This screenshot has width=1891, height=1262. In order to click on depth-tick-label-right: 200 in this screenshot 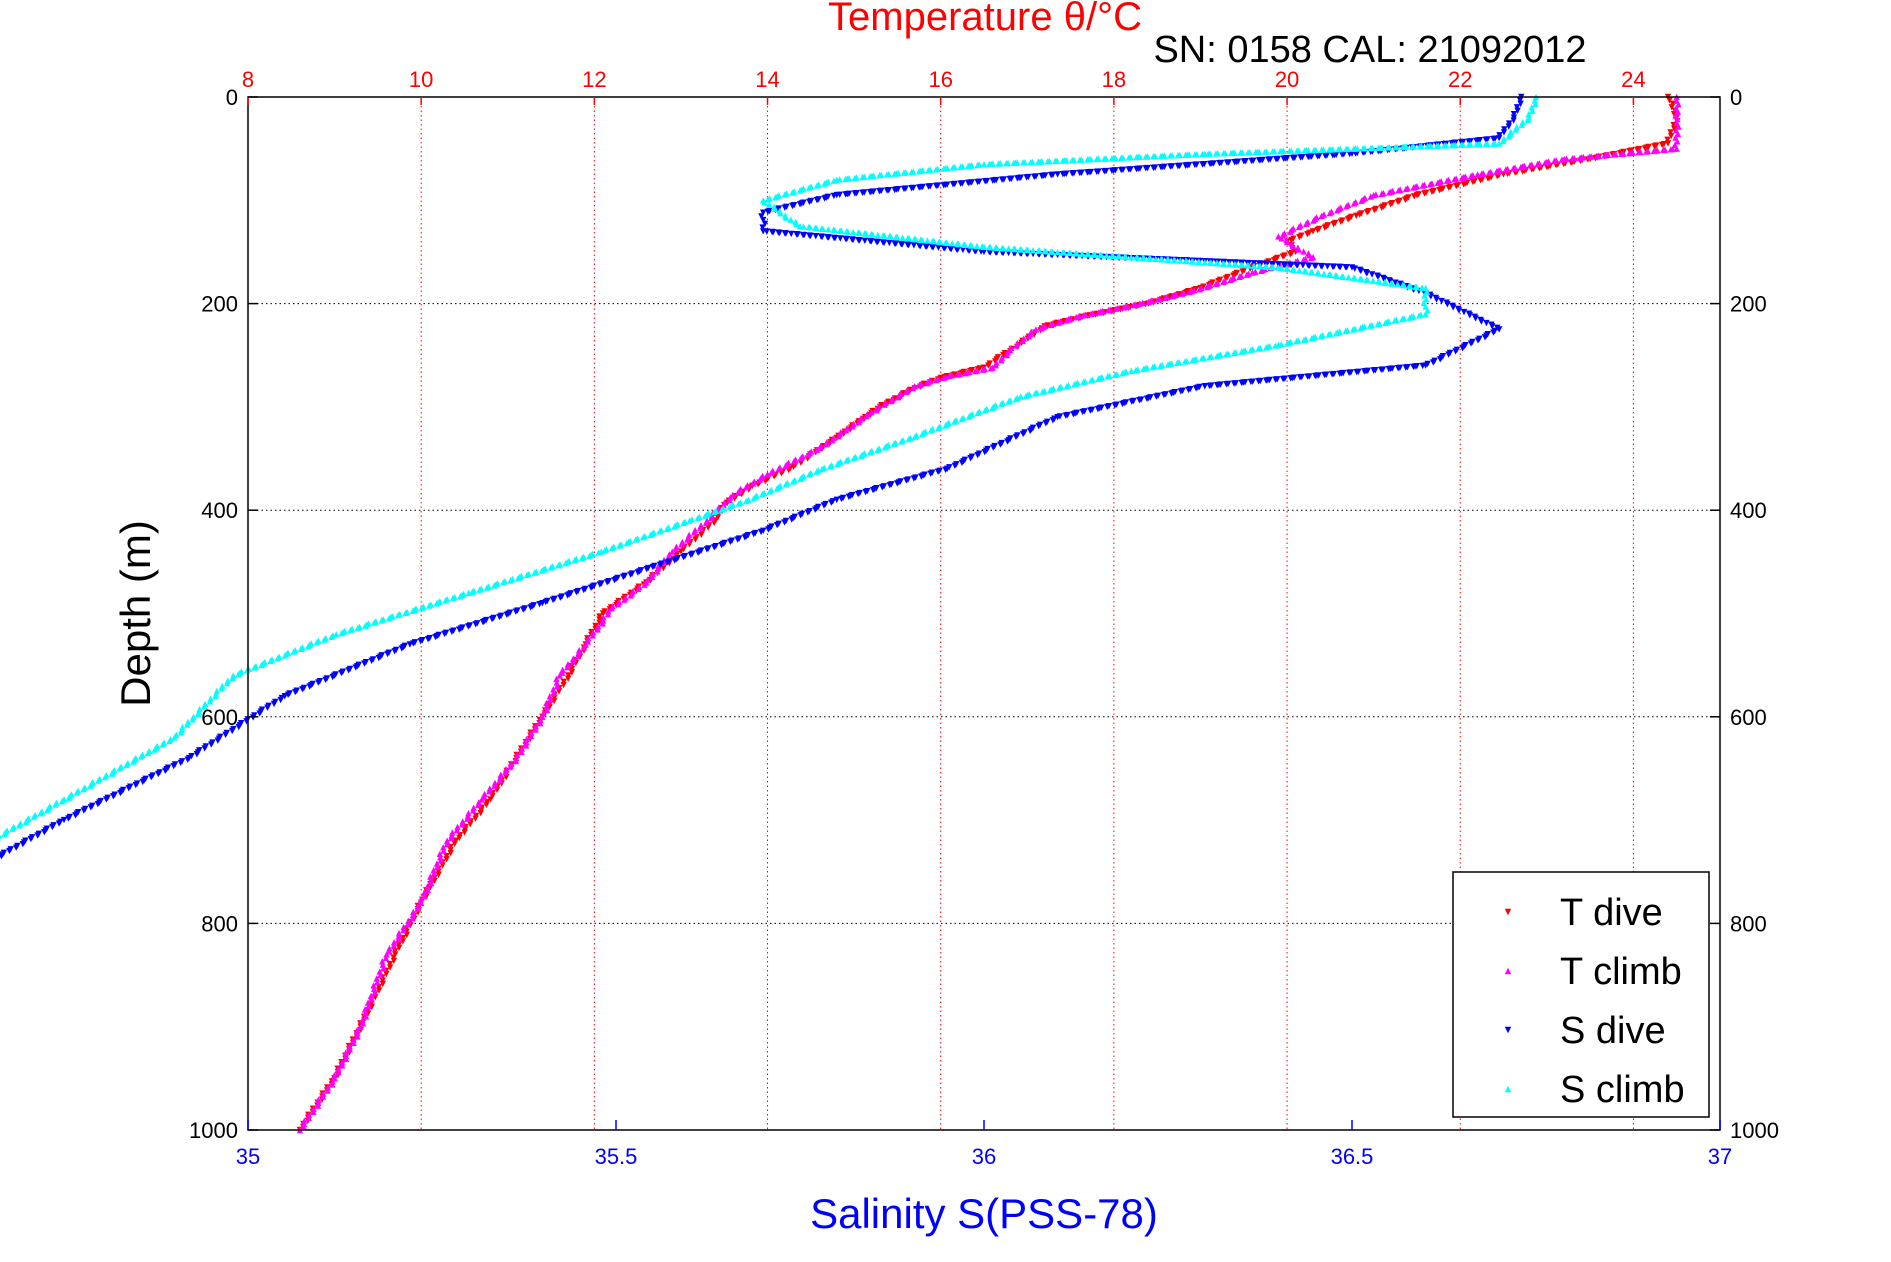, I will do `click(1748, 304)`.